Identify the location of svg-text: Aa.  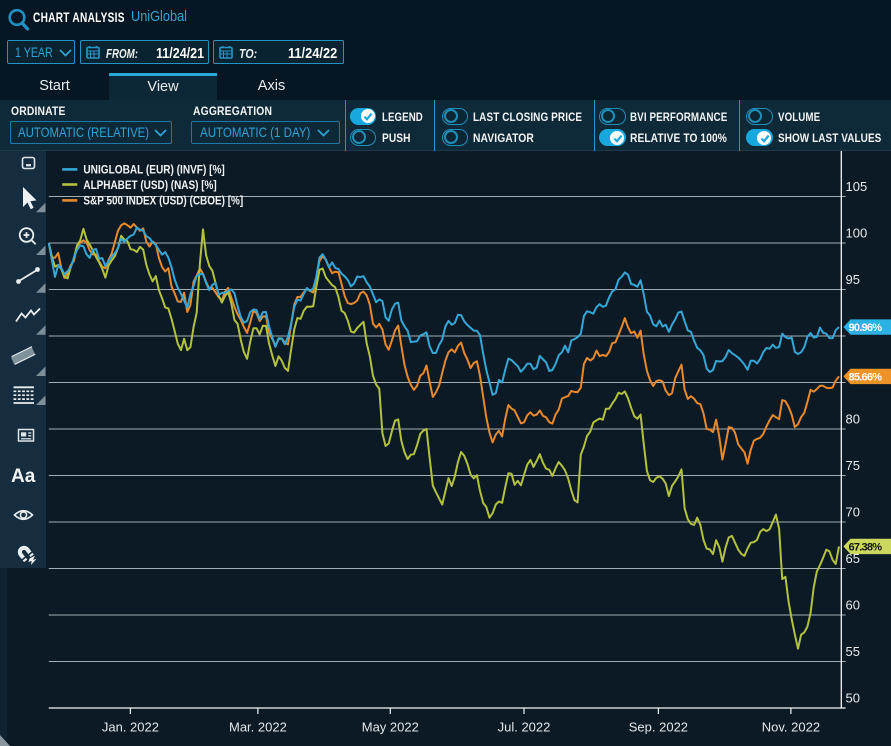
(23, 476).